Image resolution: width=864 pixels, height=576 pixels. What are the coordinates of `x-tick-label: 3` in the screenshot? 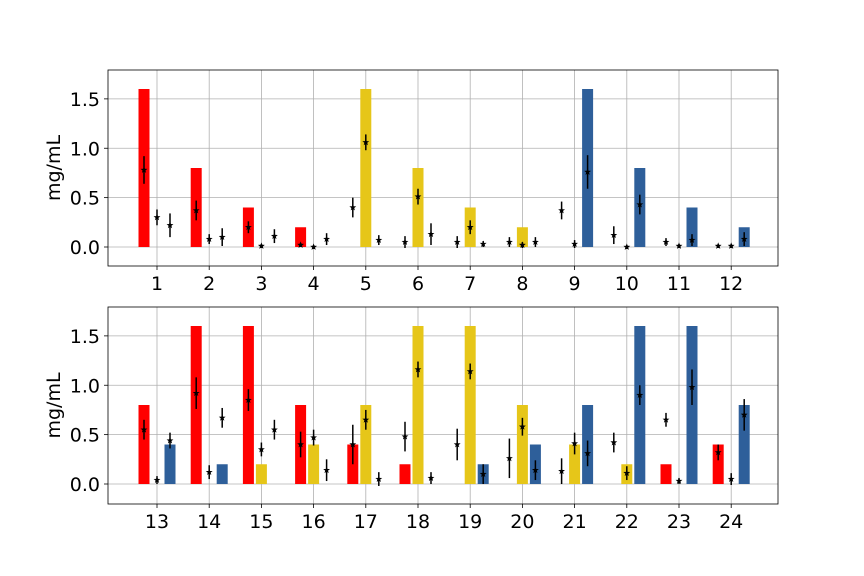 It's located at (261, 284).